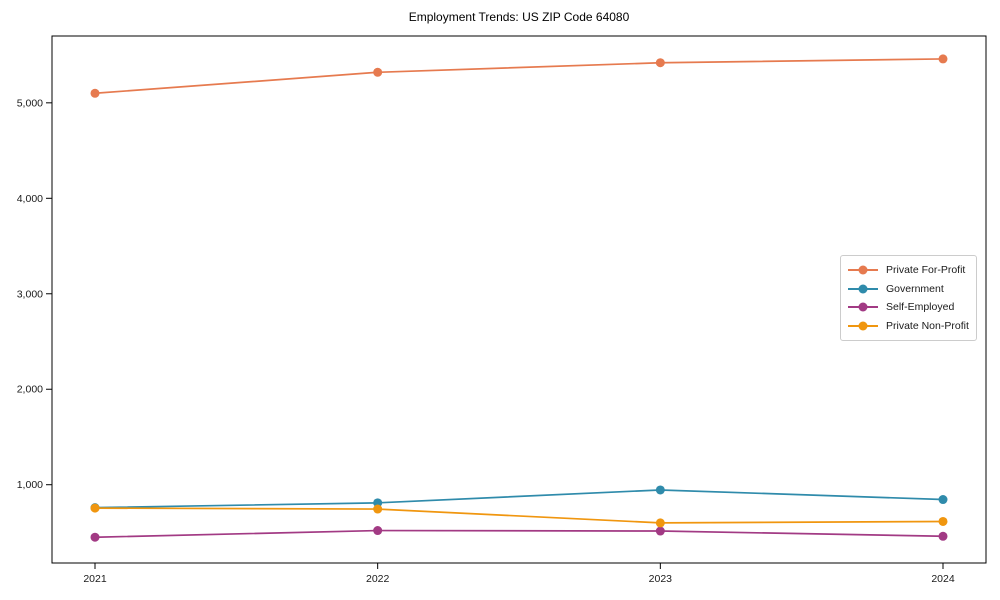  Describe the element at coordinates (926, 270) in the screenshot. I see `legend-label: Private For-Profit` at that location.